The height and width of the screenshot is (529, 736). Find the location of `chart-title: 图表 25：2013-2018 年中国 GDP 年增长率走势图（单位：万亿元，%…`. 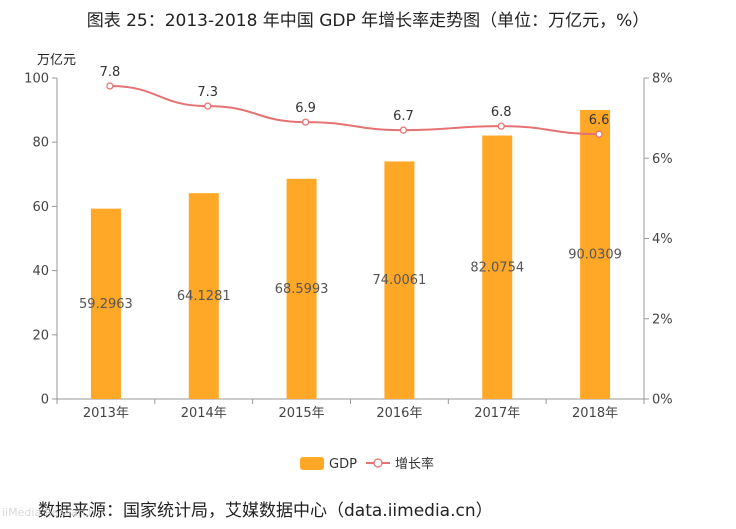

chart-title: 图表 25：2013-2018 年中国 GDP 年增长率走势图（单位：万亿元，%… is located at coordinates (368, 21).